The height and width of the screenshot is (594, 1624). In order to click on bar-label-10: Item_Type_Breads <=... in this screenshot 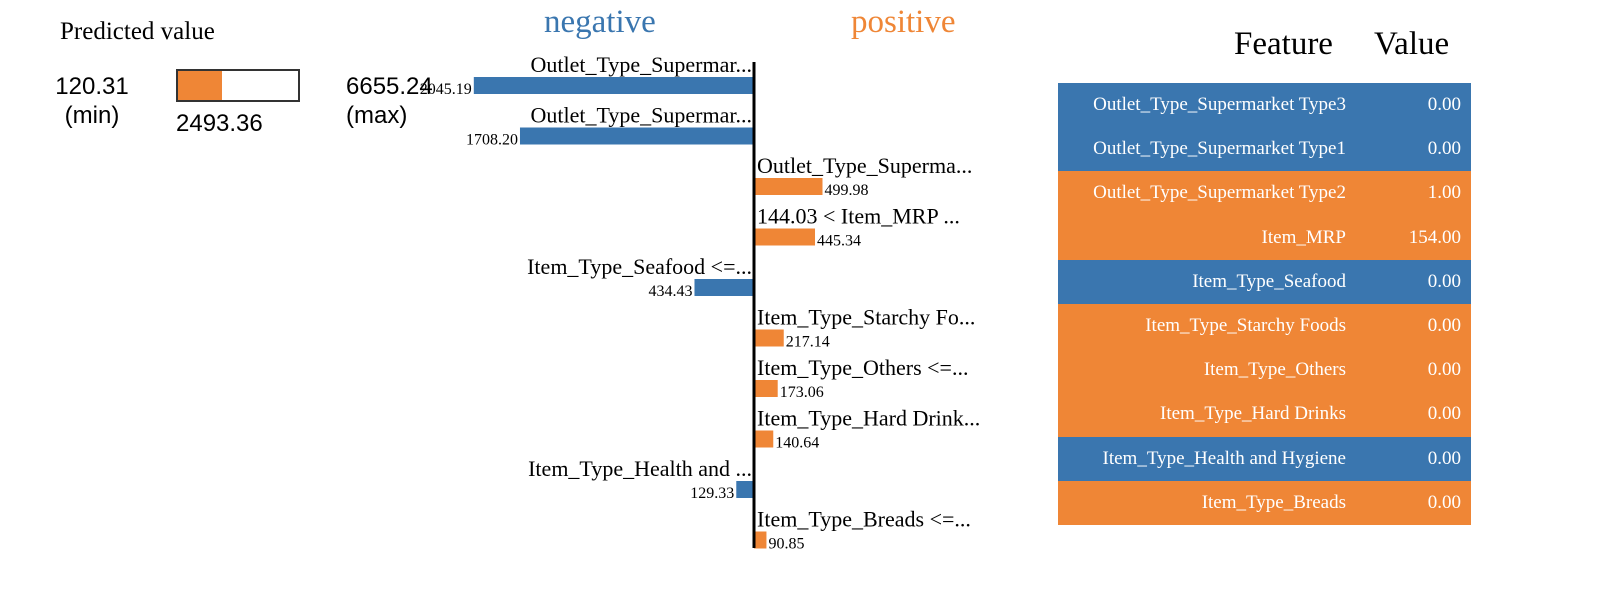, I will do `click(864, 519)`.